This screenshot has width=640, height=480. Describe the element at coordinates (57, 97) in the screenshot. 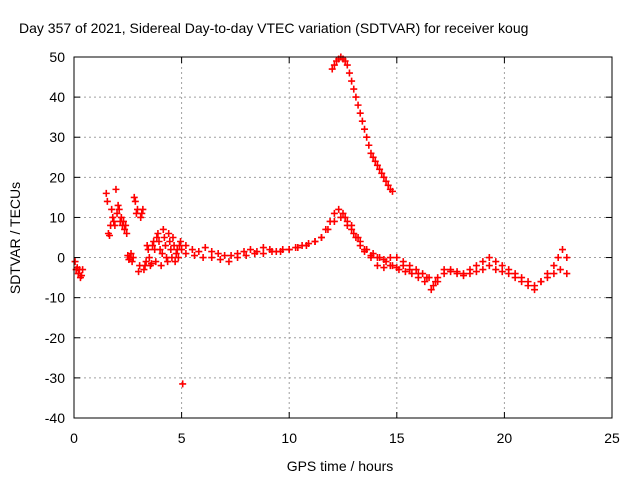

I see `y-tick-label: 40` at that location.